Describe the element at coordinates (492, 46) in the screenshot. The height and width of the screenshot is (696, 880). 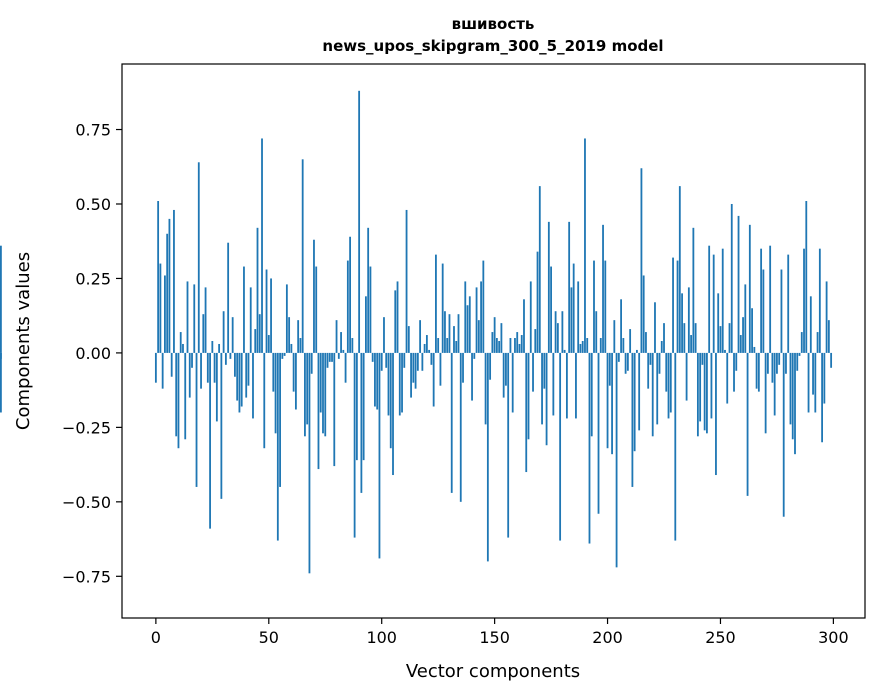
I see `chart-title-line2: news_upos_skipgram_300_5_2019 model` at that location.